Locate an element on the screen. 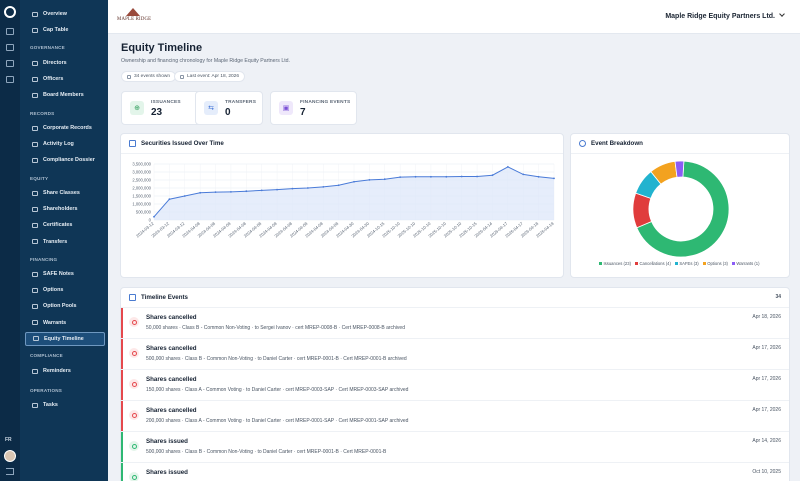  pool-icon is located at coordinates (35, 306).